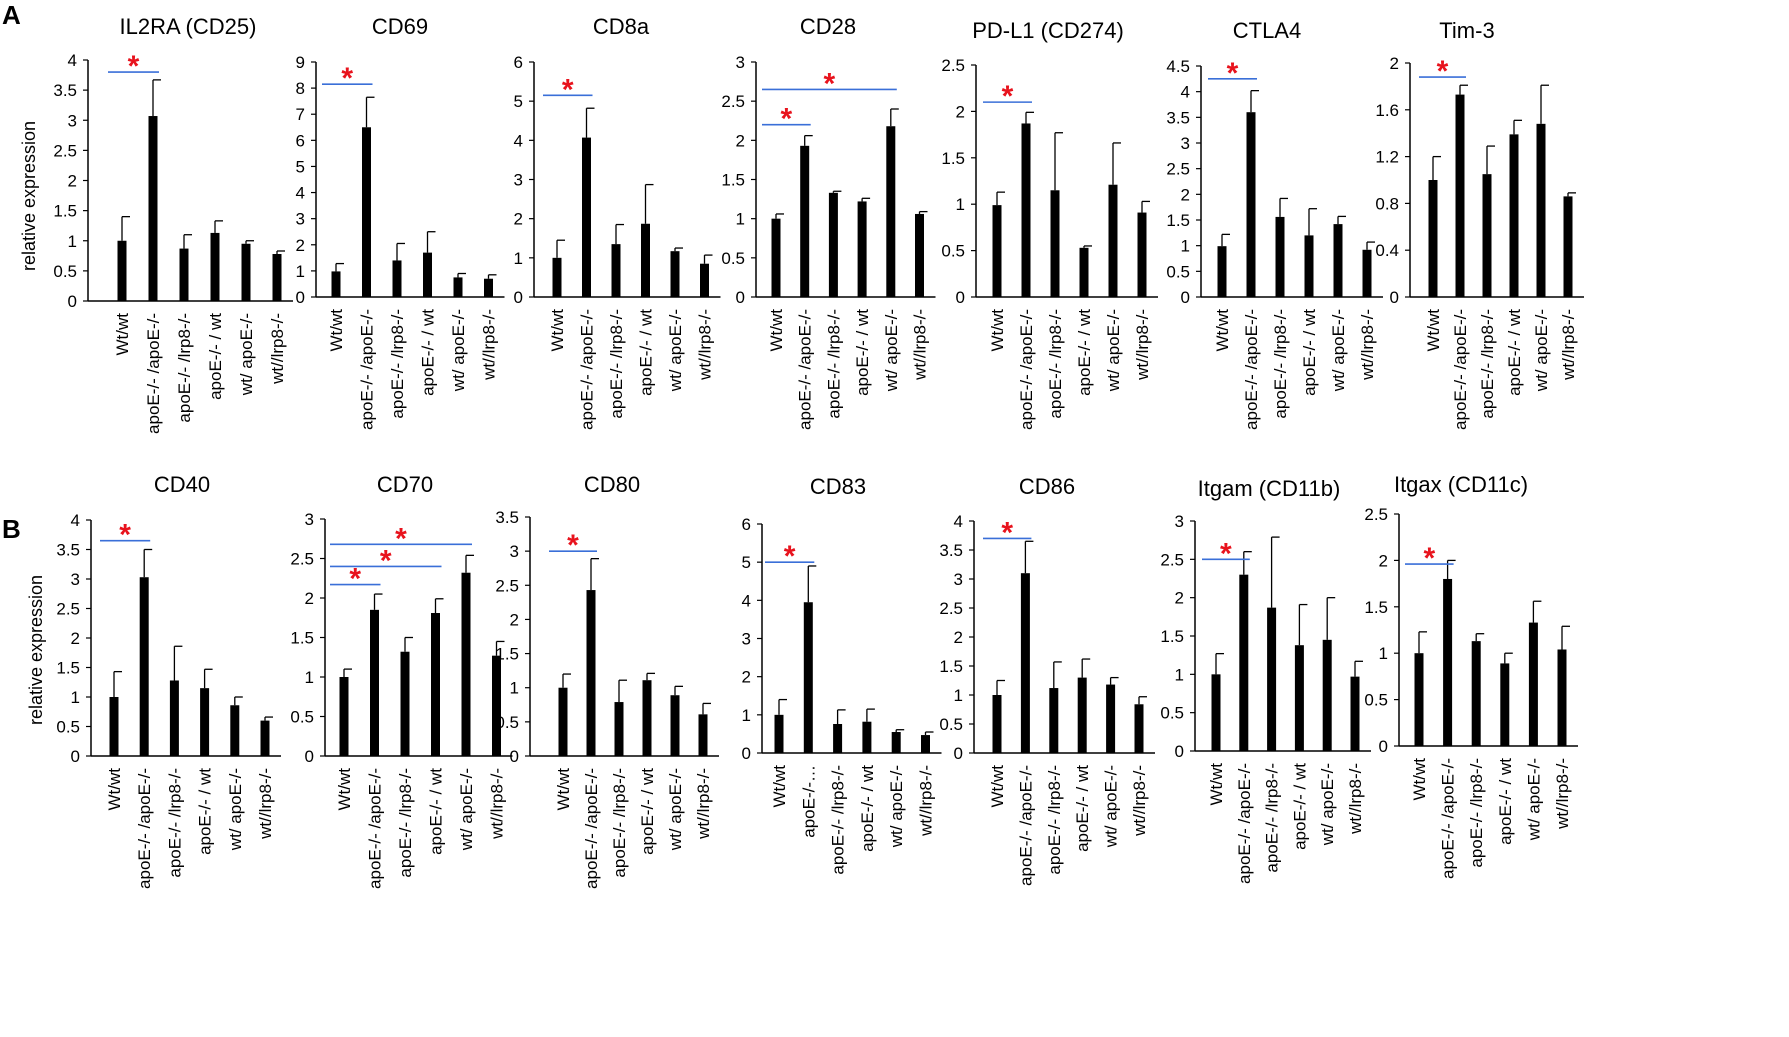  I want to click on y-tick-label: 3, so click(72, 120).